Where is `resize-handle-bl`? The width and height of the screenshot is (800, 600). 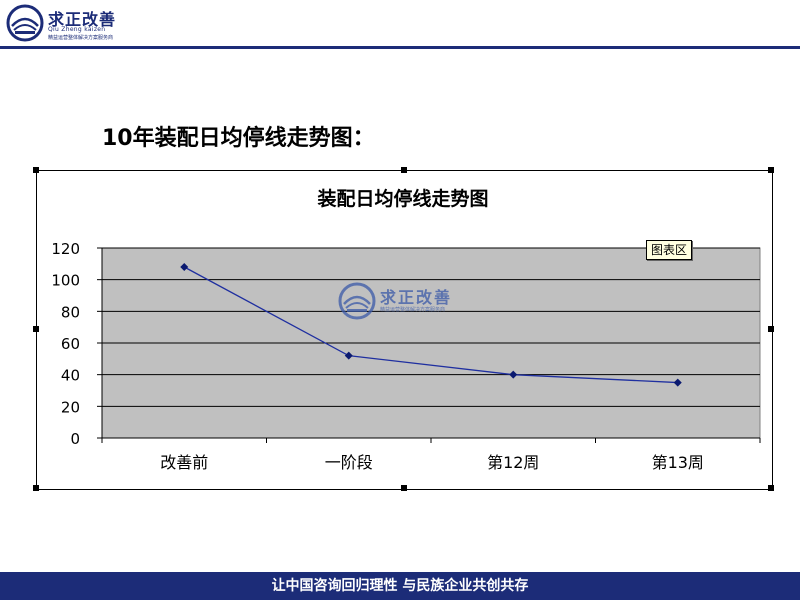
resize-handle-bl is located at coordinates (36, 488).